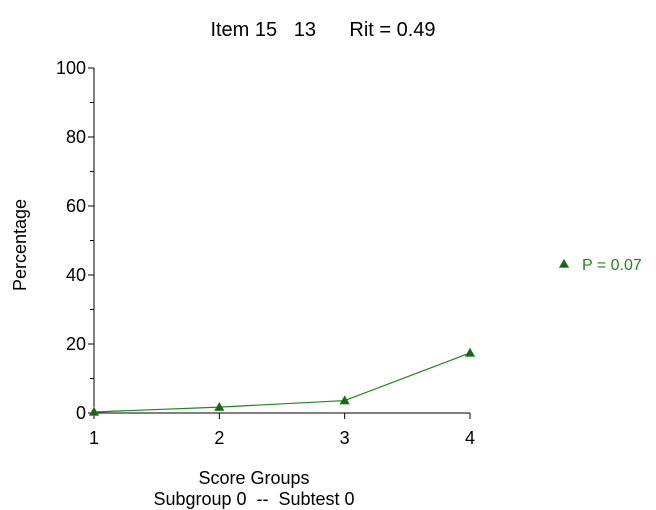 Image resolution: width=656 pixels, height=510 pixels. What do you see at coordinates (564, 263) in the screenshot?
I see `legend-marker-triangle-icon` at bounding box center [564, 263].